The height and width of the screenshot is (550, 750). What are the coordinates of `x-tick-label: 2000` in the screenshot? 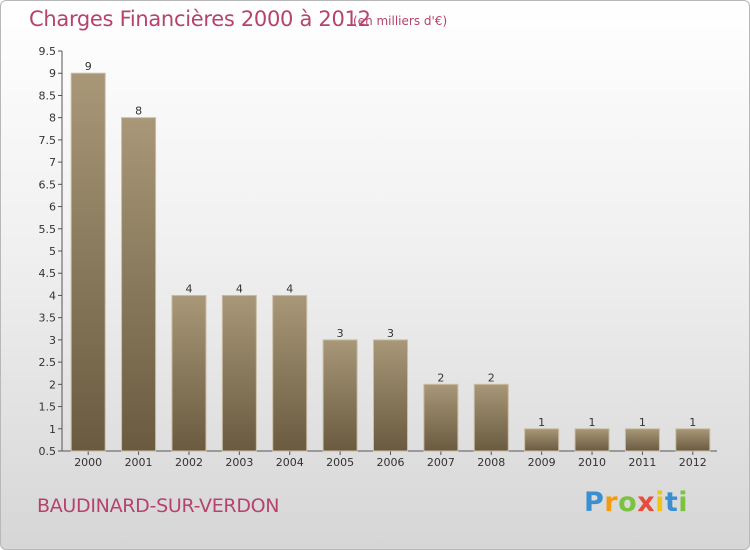 It's located at (88, 462).